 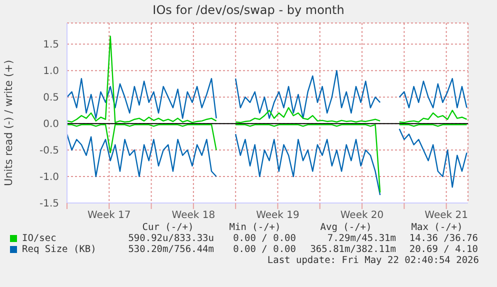 I want to click on y-axis-title: Units read (-) / write (+), so click(x=9, y=123).